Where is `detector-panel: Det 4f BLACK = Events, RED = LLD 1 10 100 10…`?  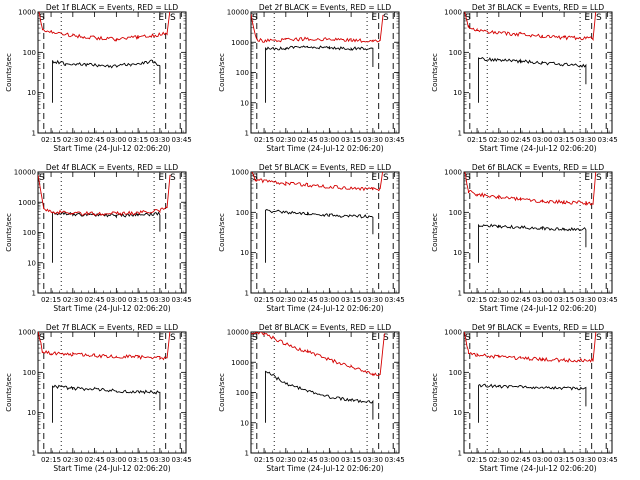
detector-panel: Det 4f BLACK = Events, RED = LLD 1 10 100 10… is located at coordinates (98, 238).